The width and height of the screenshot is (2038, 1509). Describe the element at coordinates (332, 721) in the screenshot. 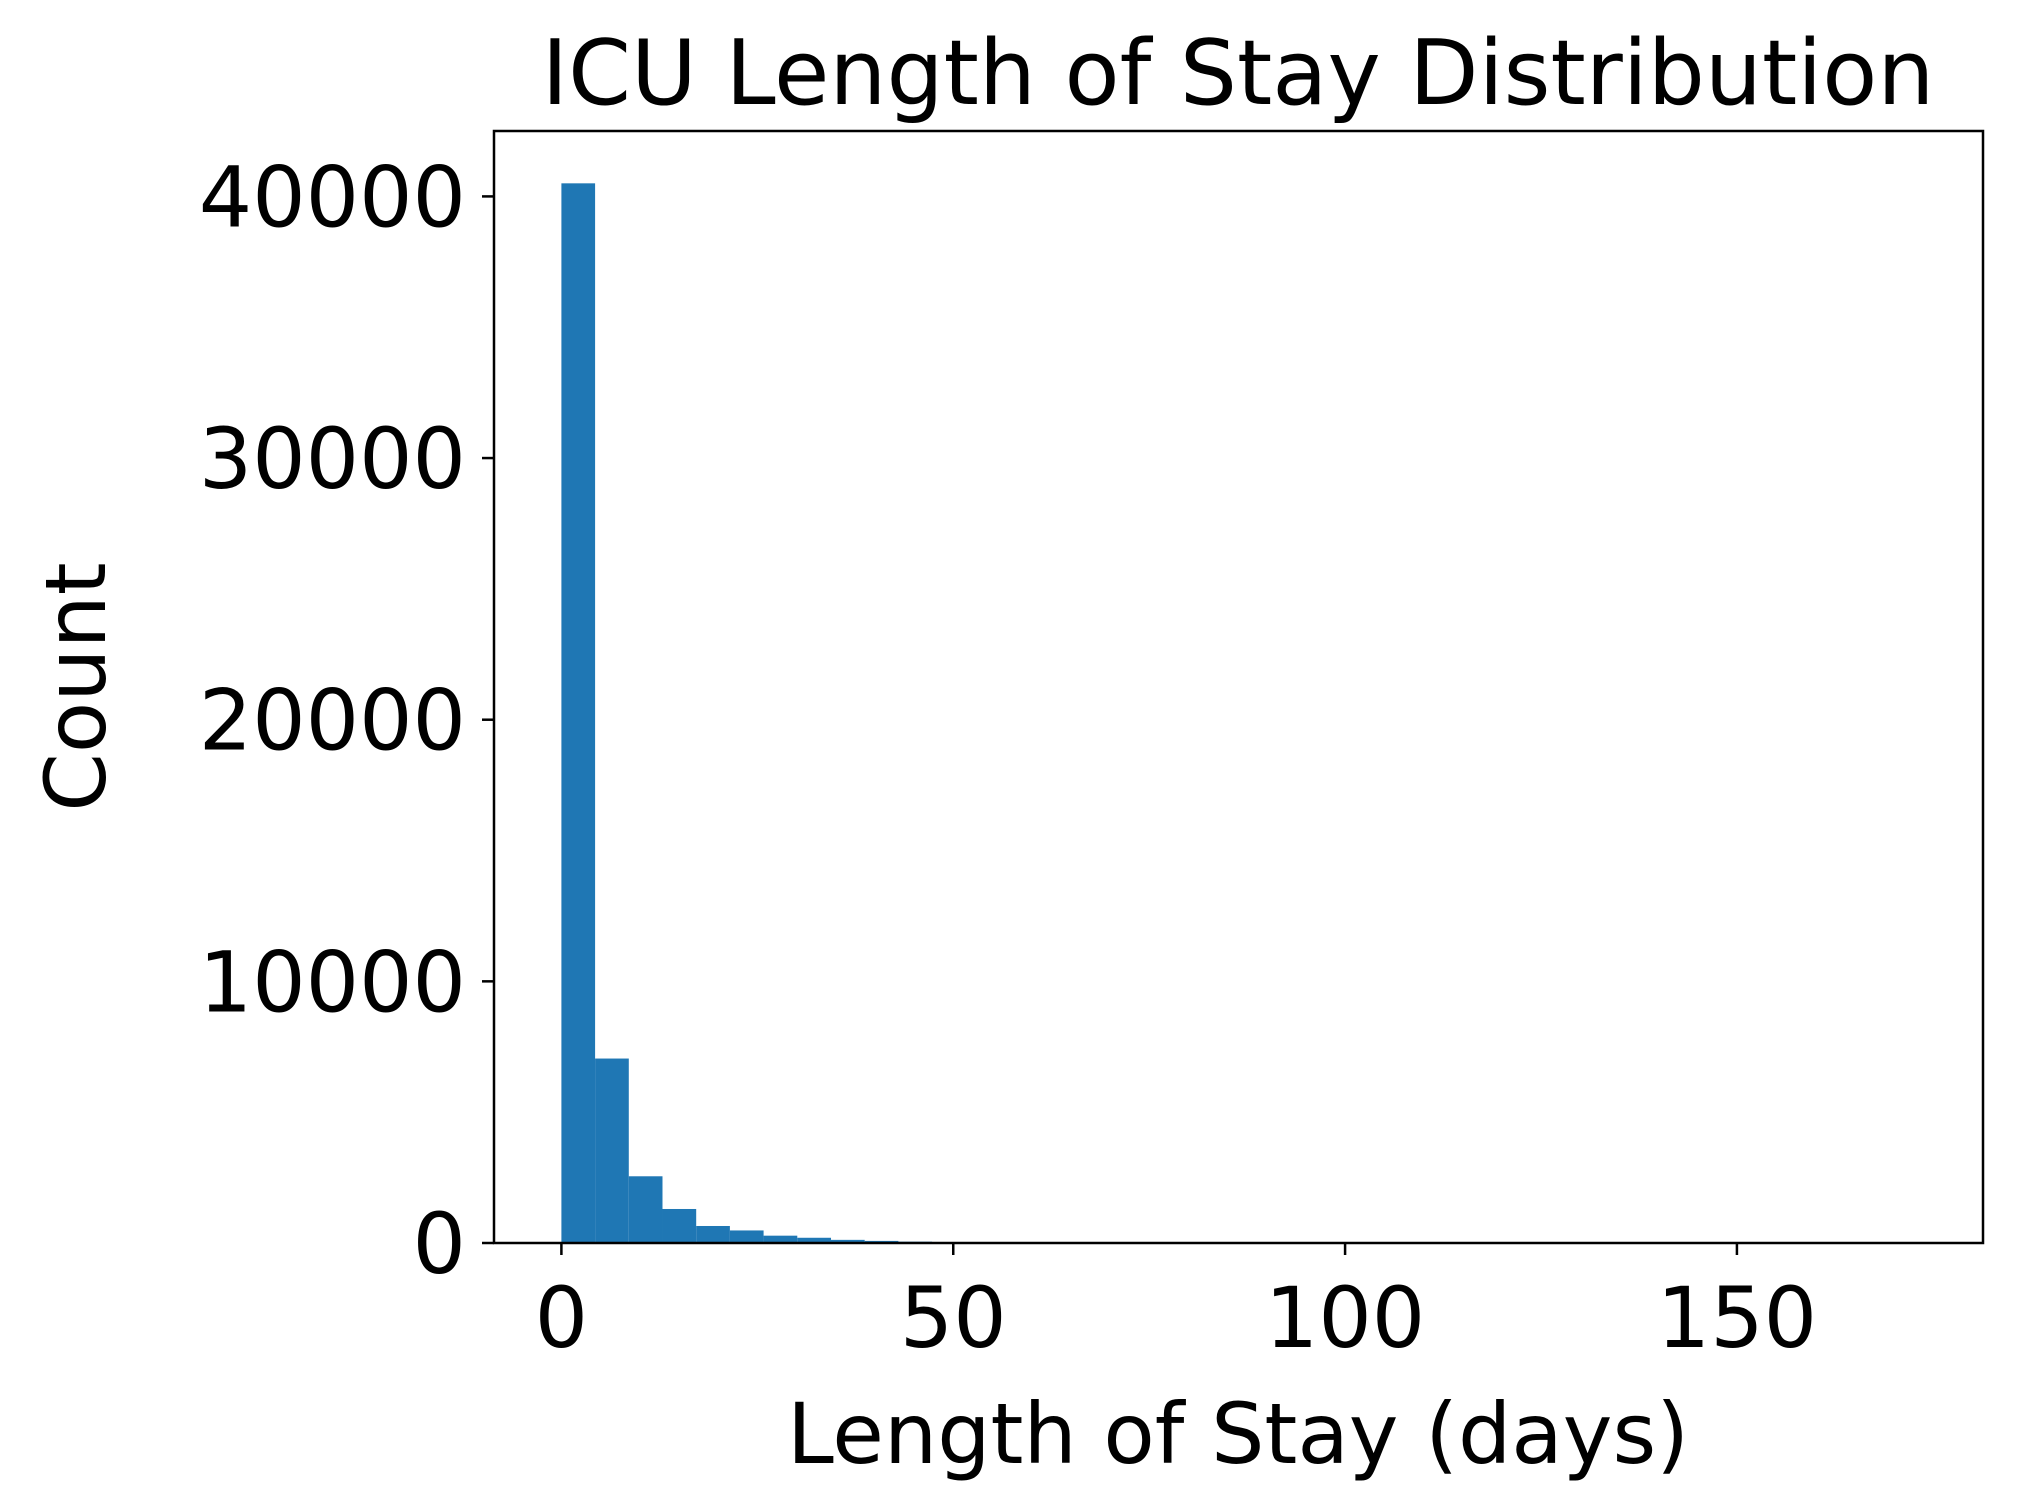

I see `y-tick-label: 20000` at that location.